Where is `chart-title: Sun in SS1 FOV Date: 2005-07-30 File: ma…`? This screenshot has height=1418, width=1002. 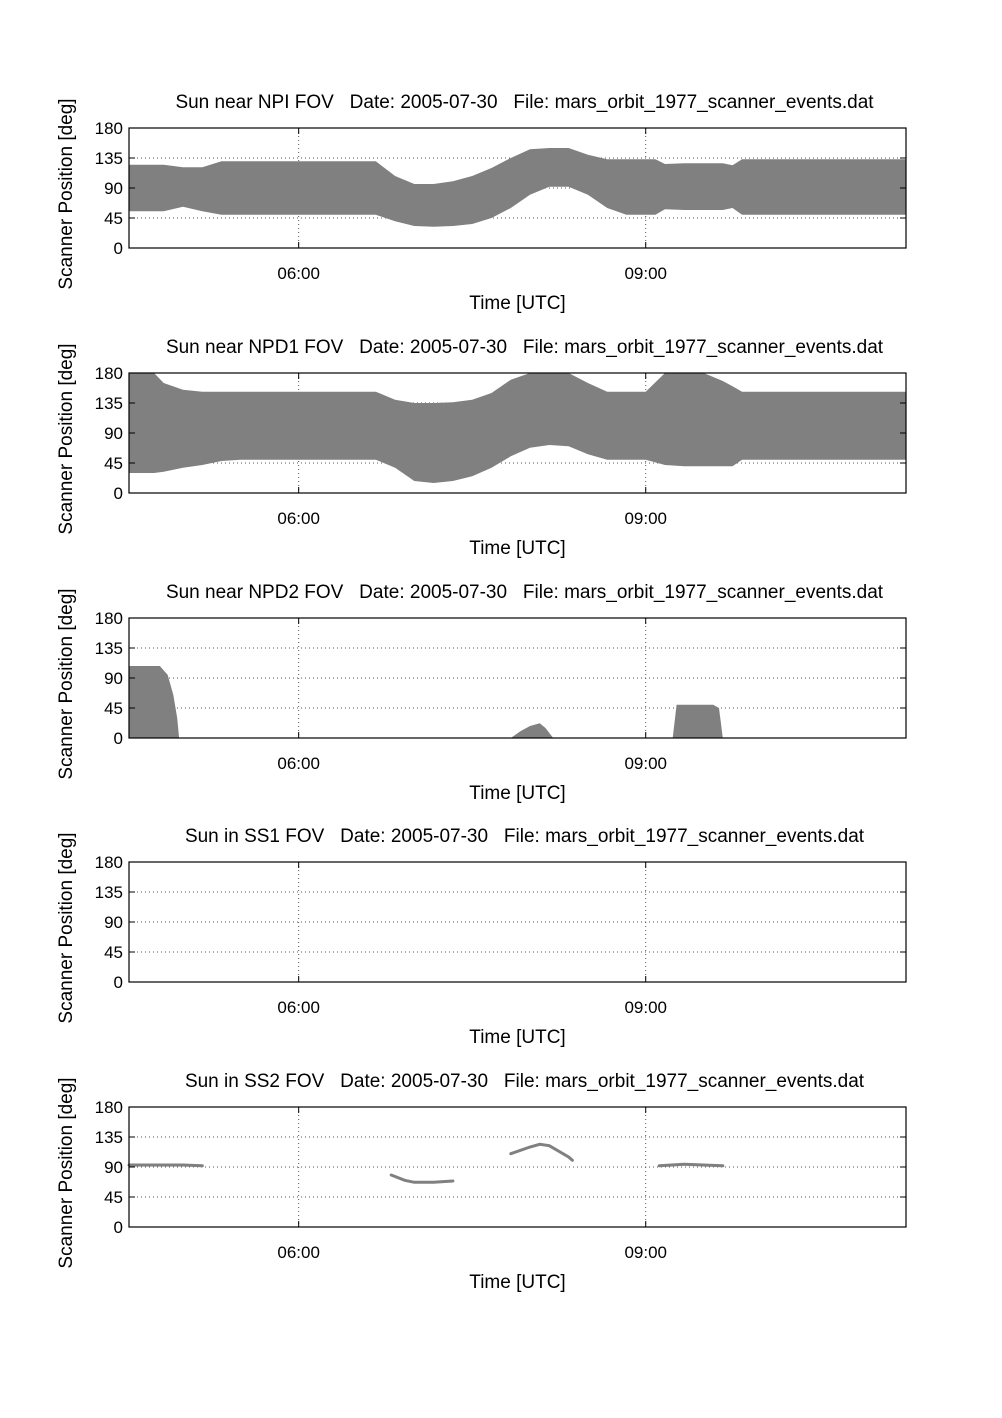
chart-title: Sun in SS1 FOV Date: 2005-07-30 File: ma… is located at coordinates (525, 836).